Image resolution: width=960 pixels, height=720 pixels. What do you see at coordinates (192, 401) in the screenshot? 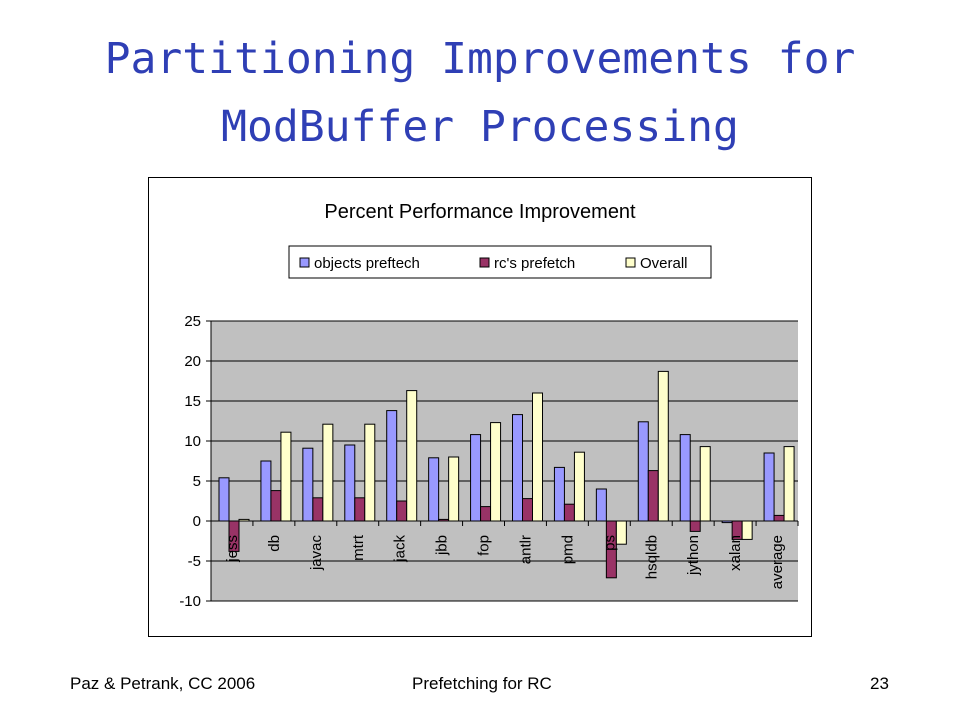
I see `y-tick-label: 15` at bounding box center [192, 401].